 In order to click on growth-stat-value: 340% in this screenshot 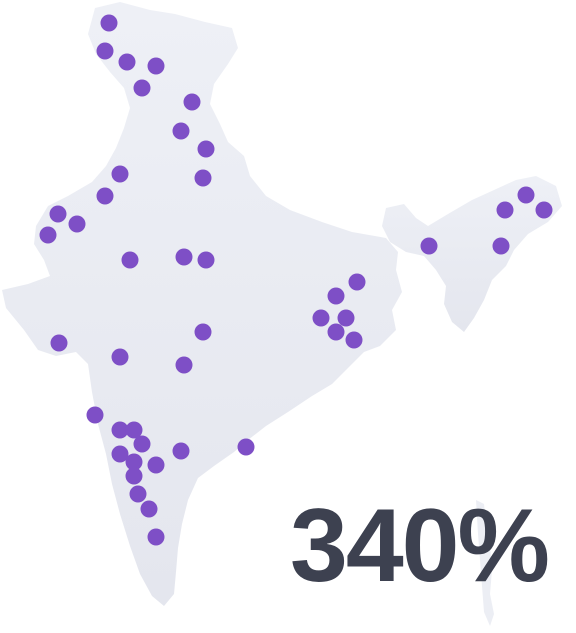, I will do `click(420, 546)`.